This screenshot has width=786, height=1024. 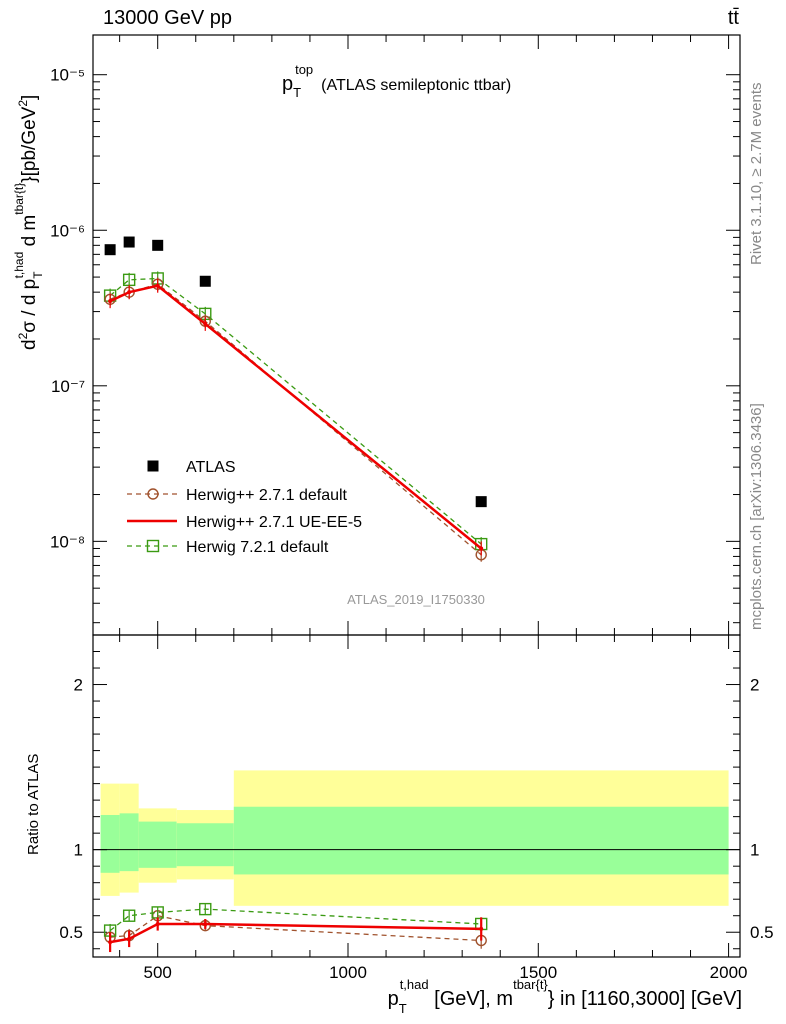 What do you see at coordinates (153, 466) in the screenshot?
I see `legend-marker-atlas` at bounding box center [153, 466].